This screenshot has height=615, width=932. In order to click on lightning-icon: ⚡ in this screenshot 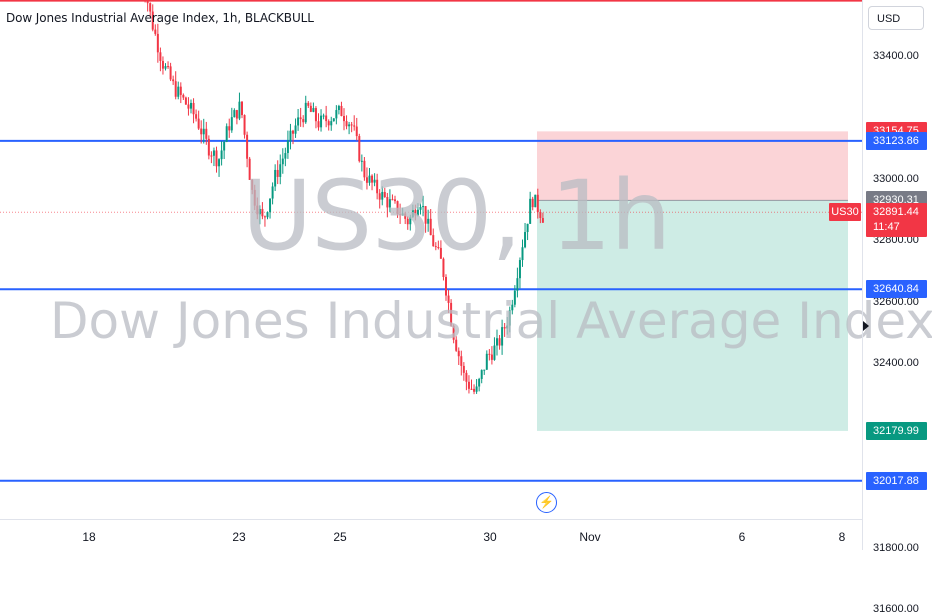, I will do `click(546, 502)`.